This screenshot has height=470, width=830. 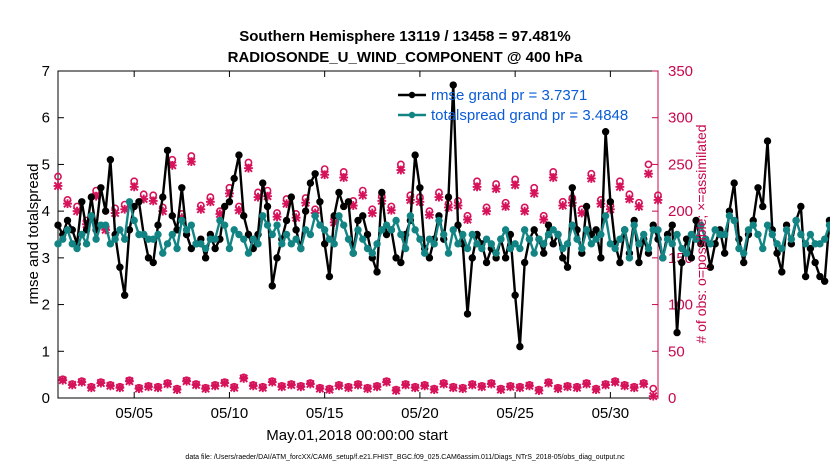 I want to click on y-tick-label-left: 1, so click(x=46, y=351).